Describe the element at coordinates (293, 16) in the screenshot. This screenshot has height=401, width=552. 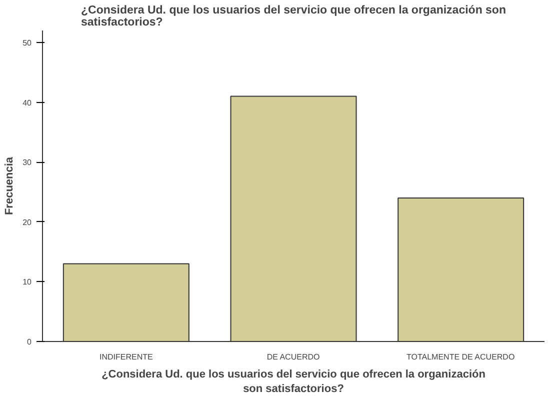
I see `chart-title: ¿Considera Ud. que los usuarios del servicio que ofrecen la organización son satisfactorios?` at that location.